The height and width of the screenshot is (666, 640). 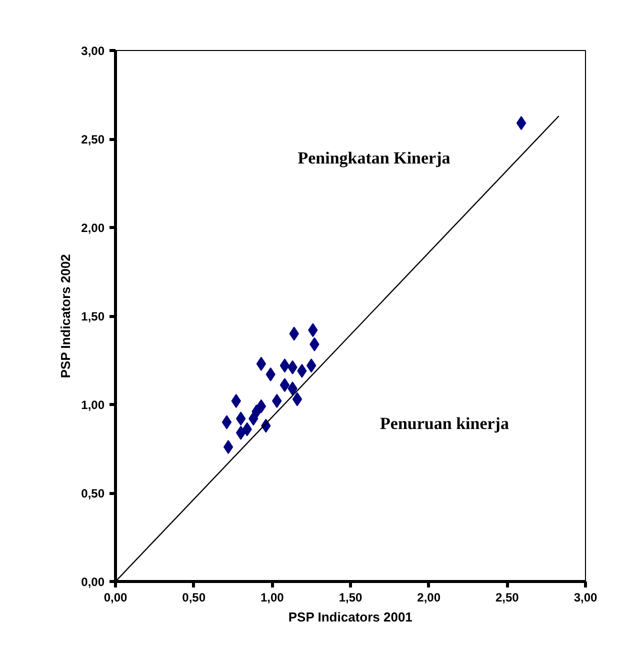 What do you see at coordinates (93, 405) in the screenshot?
I see `y-tick-label: 1,00` at bounding box center [93, 405].